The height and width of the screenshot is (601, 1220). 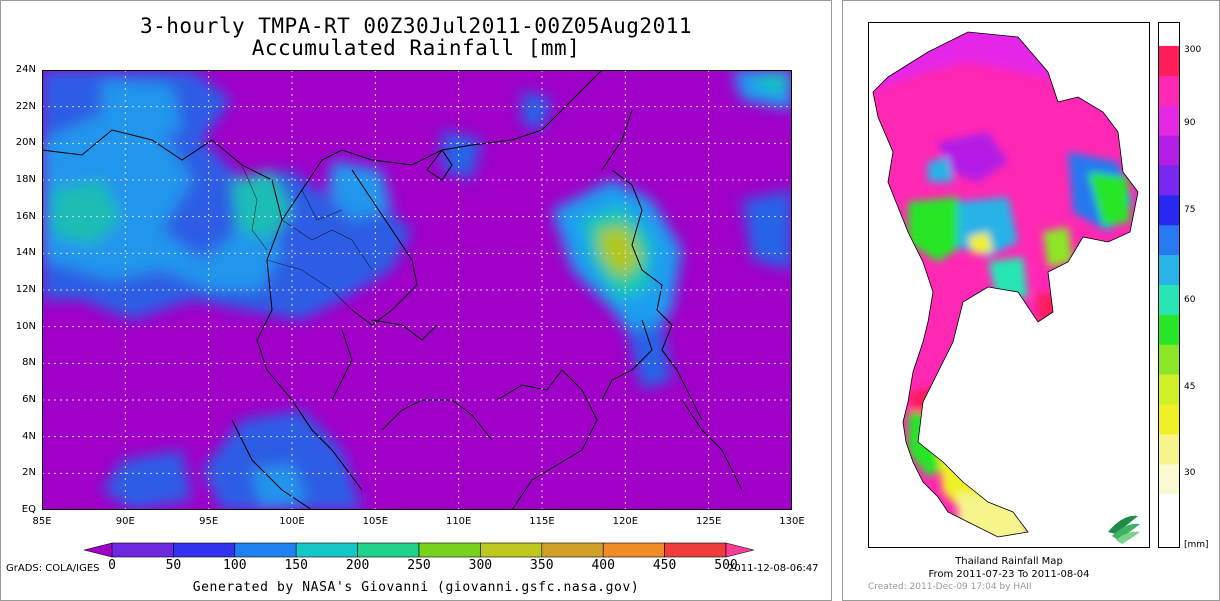 I want to click on colorbar-value: 250, so click(x=419, y=565).